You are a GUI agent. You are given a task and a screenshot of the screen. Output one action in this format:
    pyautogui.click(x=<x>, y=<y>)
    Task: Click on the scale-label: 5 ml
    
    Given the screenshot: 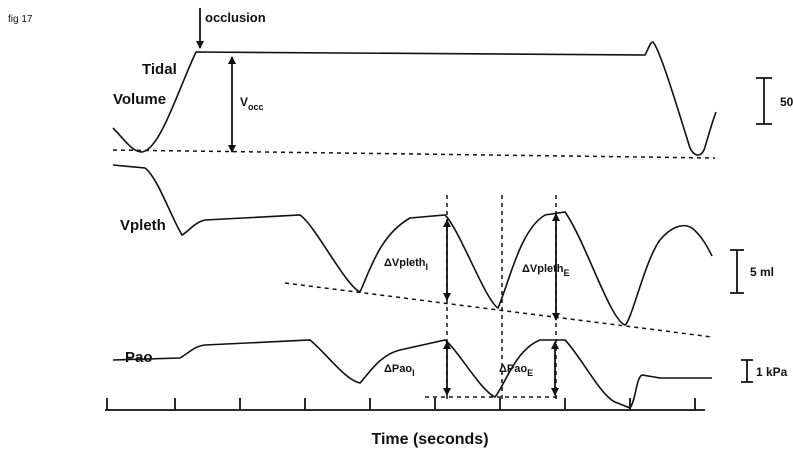 What is the action you would take?
    pyautogui.click(x=762, y=272)
    